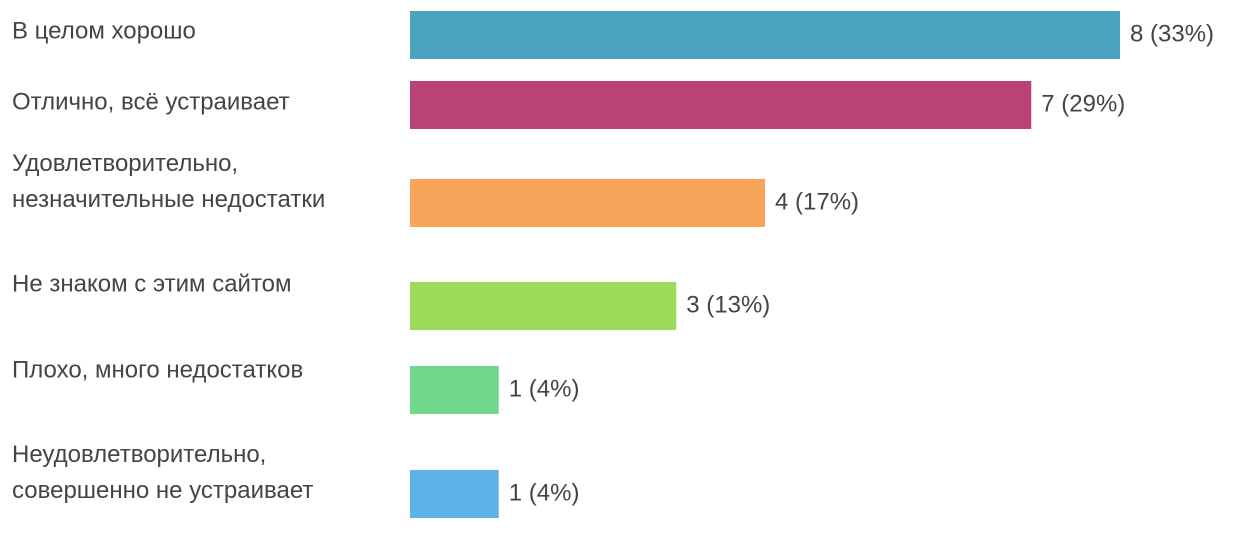 Image resolution: width=1245 pixels, height=544 pixels. I want to click on label-line: Неудовлетворительно,, so click(142, 454).